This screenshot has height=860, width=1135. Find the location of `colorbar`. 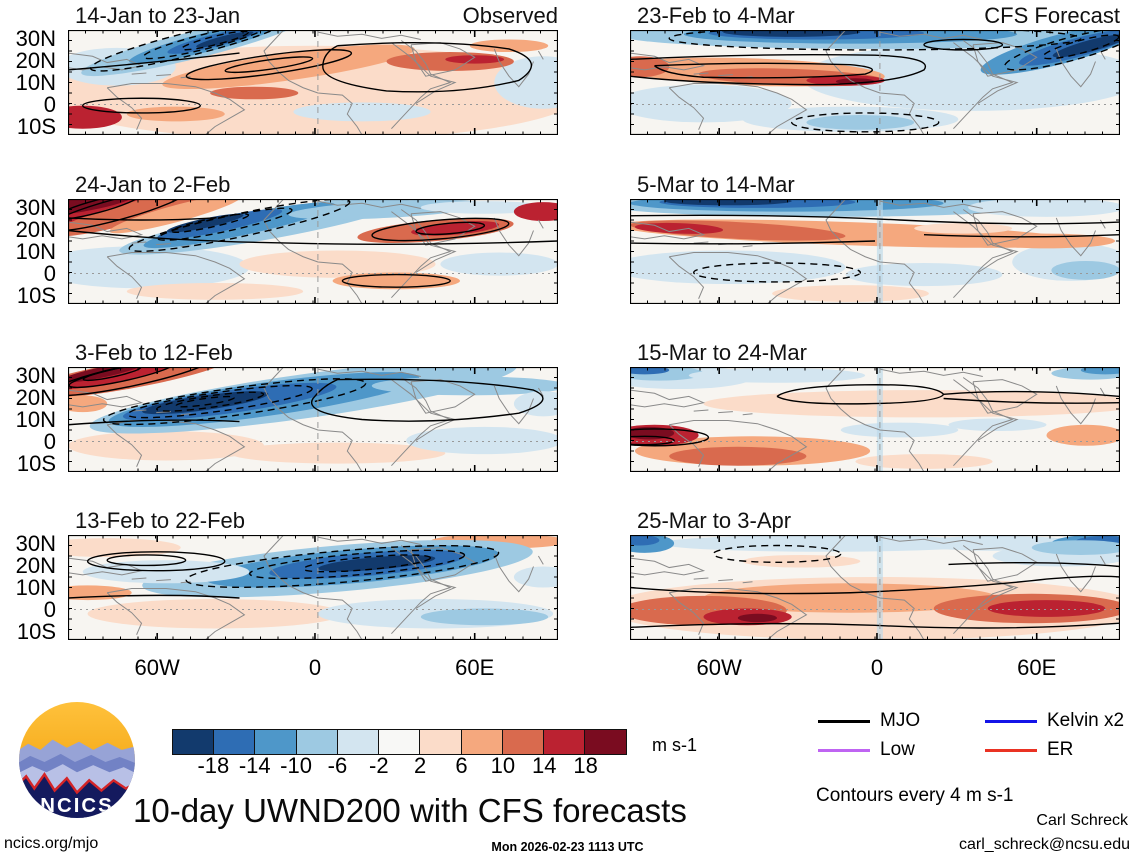

colorbar is located at coordinates (399, 742).